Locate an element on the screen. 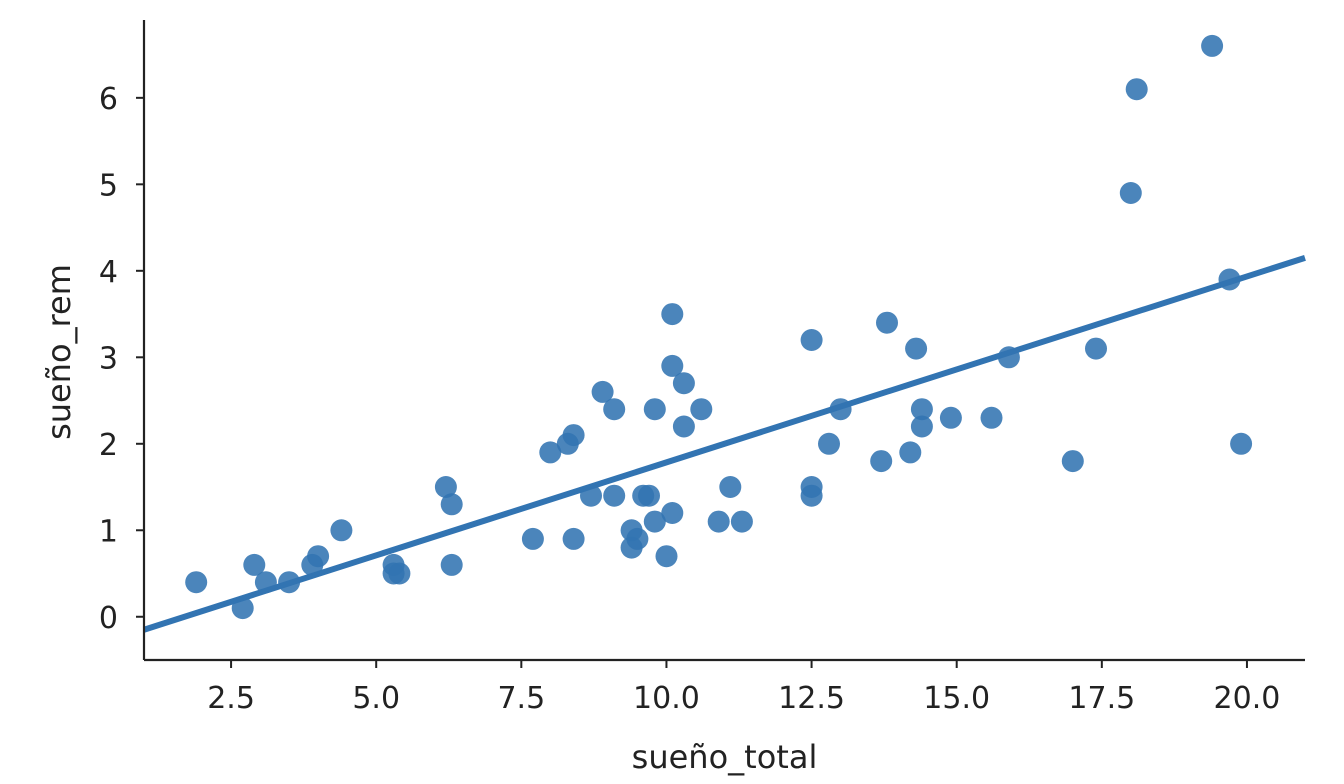  y-tick-label: 0 is located at coordinates (108, 618).